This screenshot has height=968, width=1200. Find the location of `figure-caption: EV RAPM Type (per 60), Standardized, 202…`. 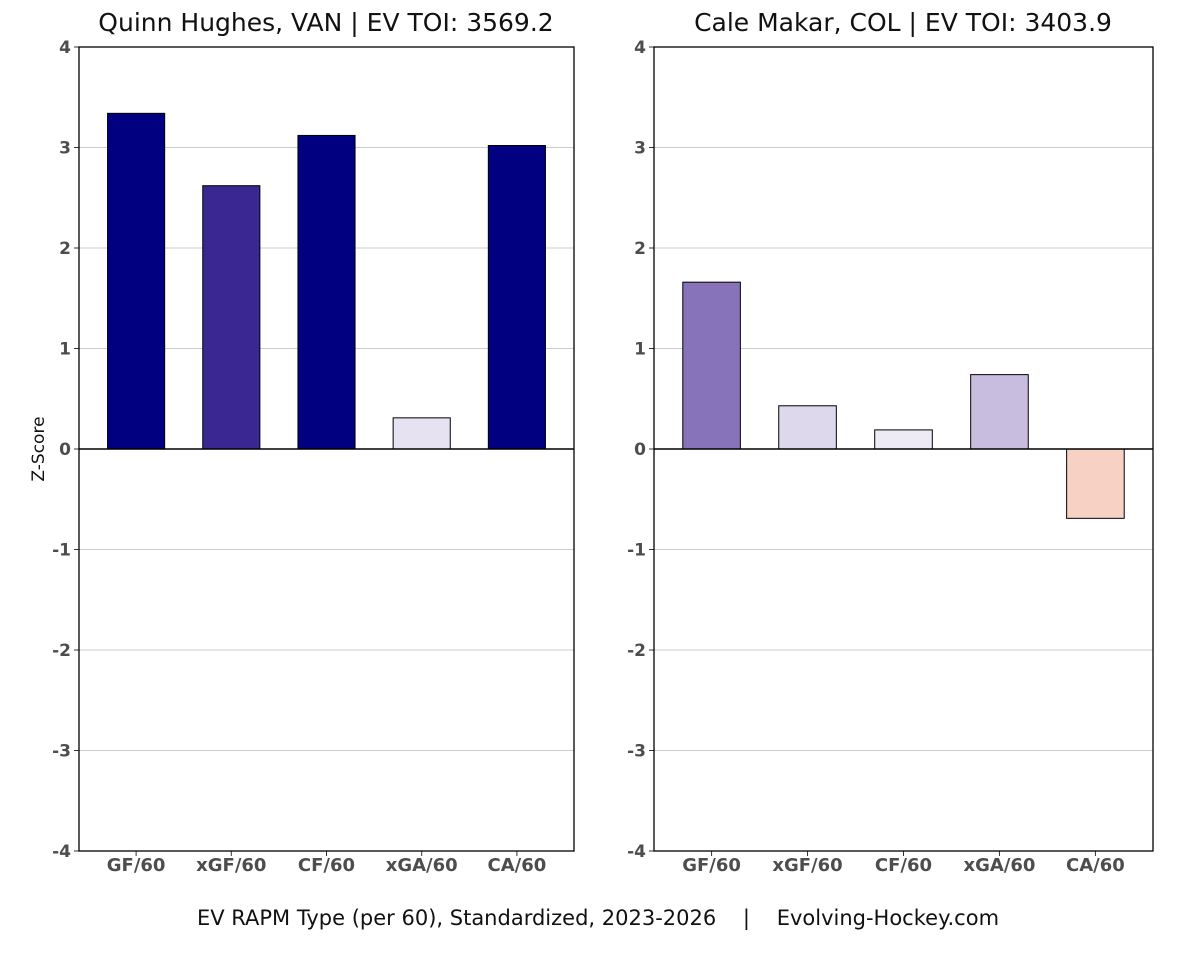

figure-caption: EV RAPM Type (per 60), Standardized, 202… is located at coordinates (598, 918).